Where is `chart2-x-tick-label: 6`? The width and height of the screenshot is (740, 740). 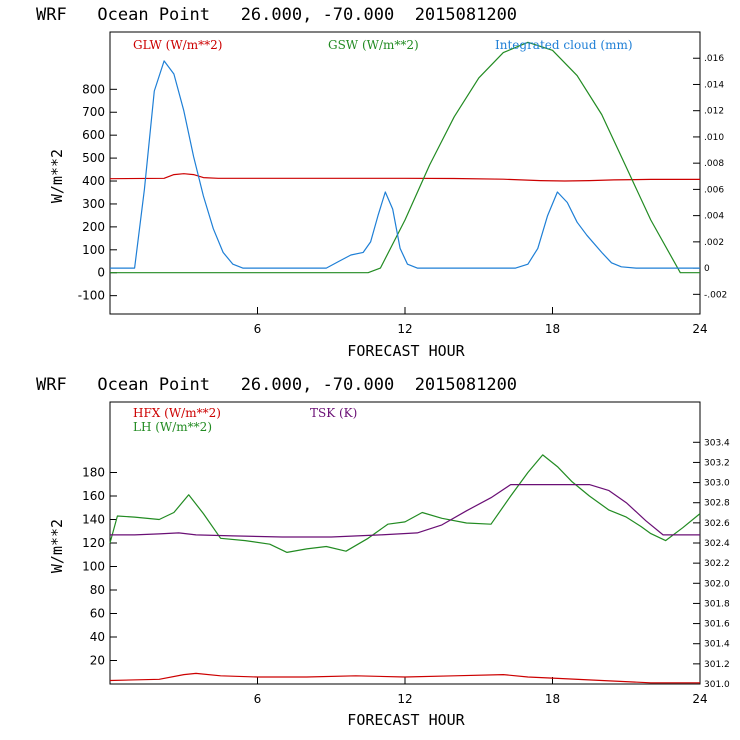
chart2-x-tick-label: 6 is located at coordinates (258, 699).